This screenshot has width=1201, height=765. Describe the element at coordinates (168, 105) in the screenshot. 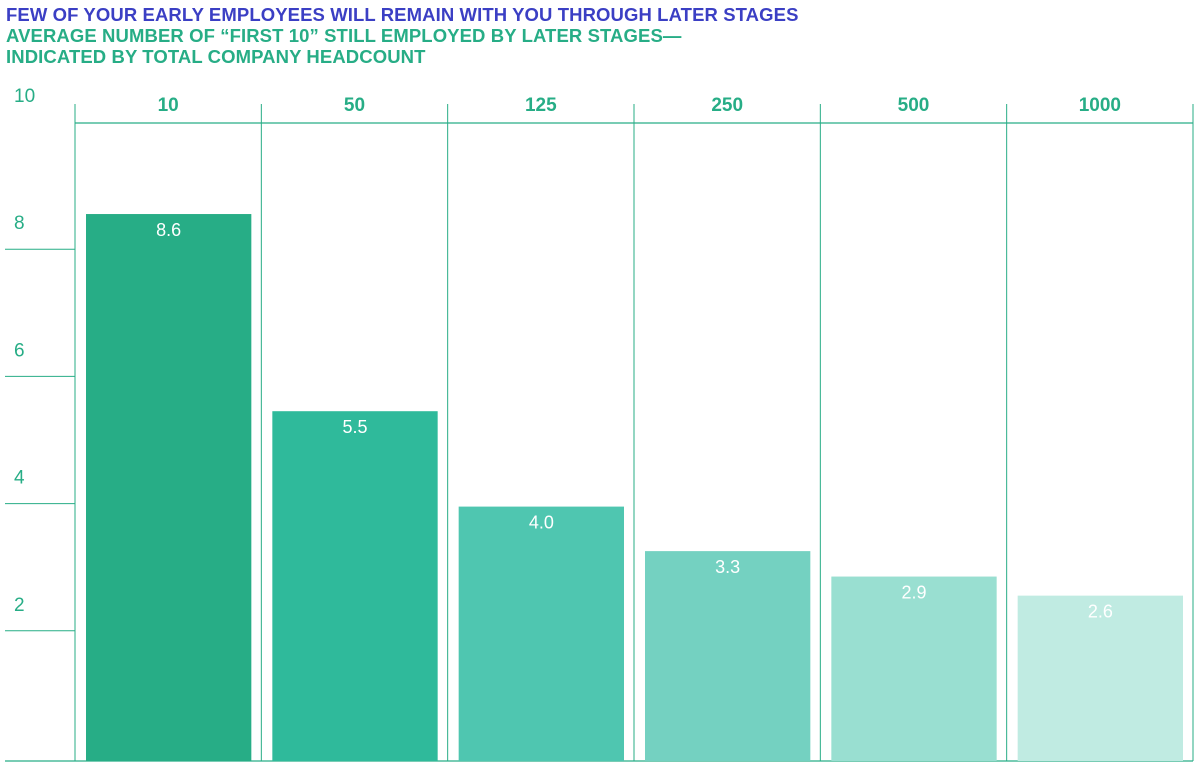

I see `category-label: 10` at that location.